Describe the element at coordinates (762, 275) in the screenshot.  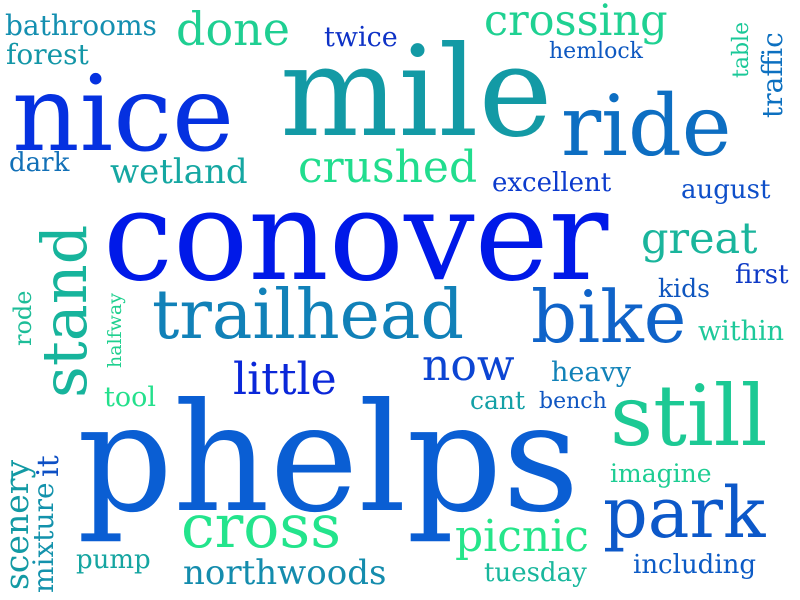
I see `word-first: first` at that location.